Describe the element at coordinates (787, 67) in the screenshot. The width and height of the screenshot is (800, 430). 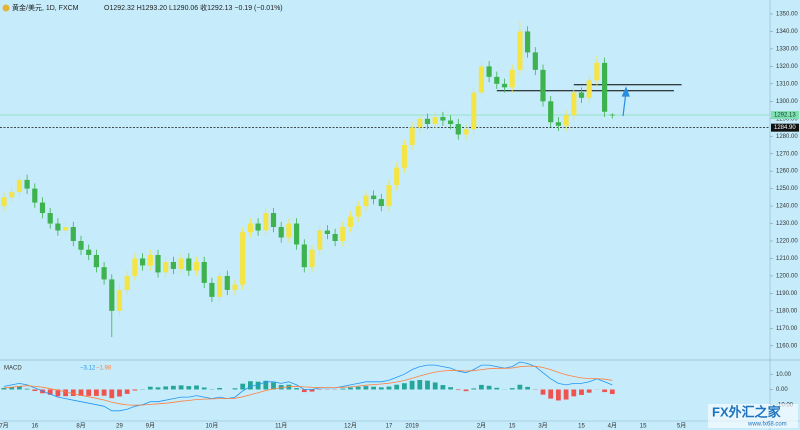
I see `y-tick-label: 1320.00` at that location.